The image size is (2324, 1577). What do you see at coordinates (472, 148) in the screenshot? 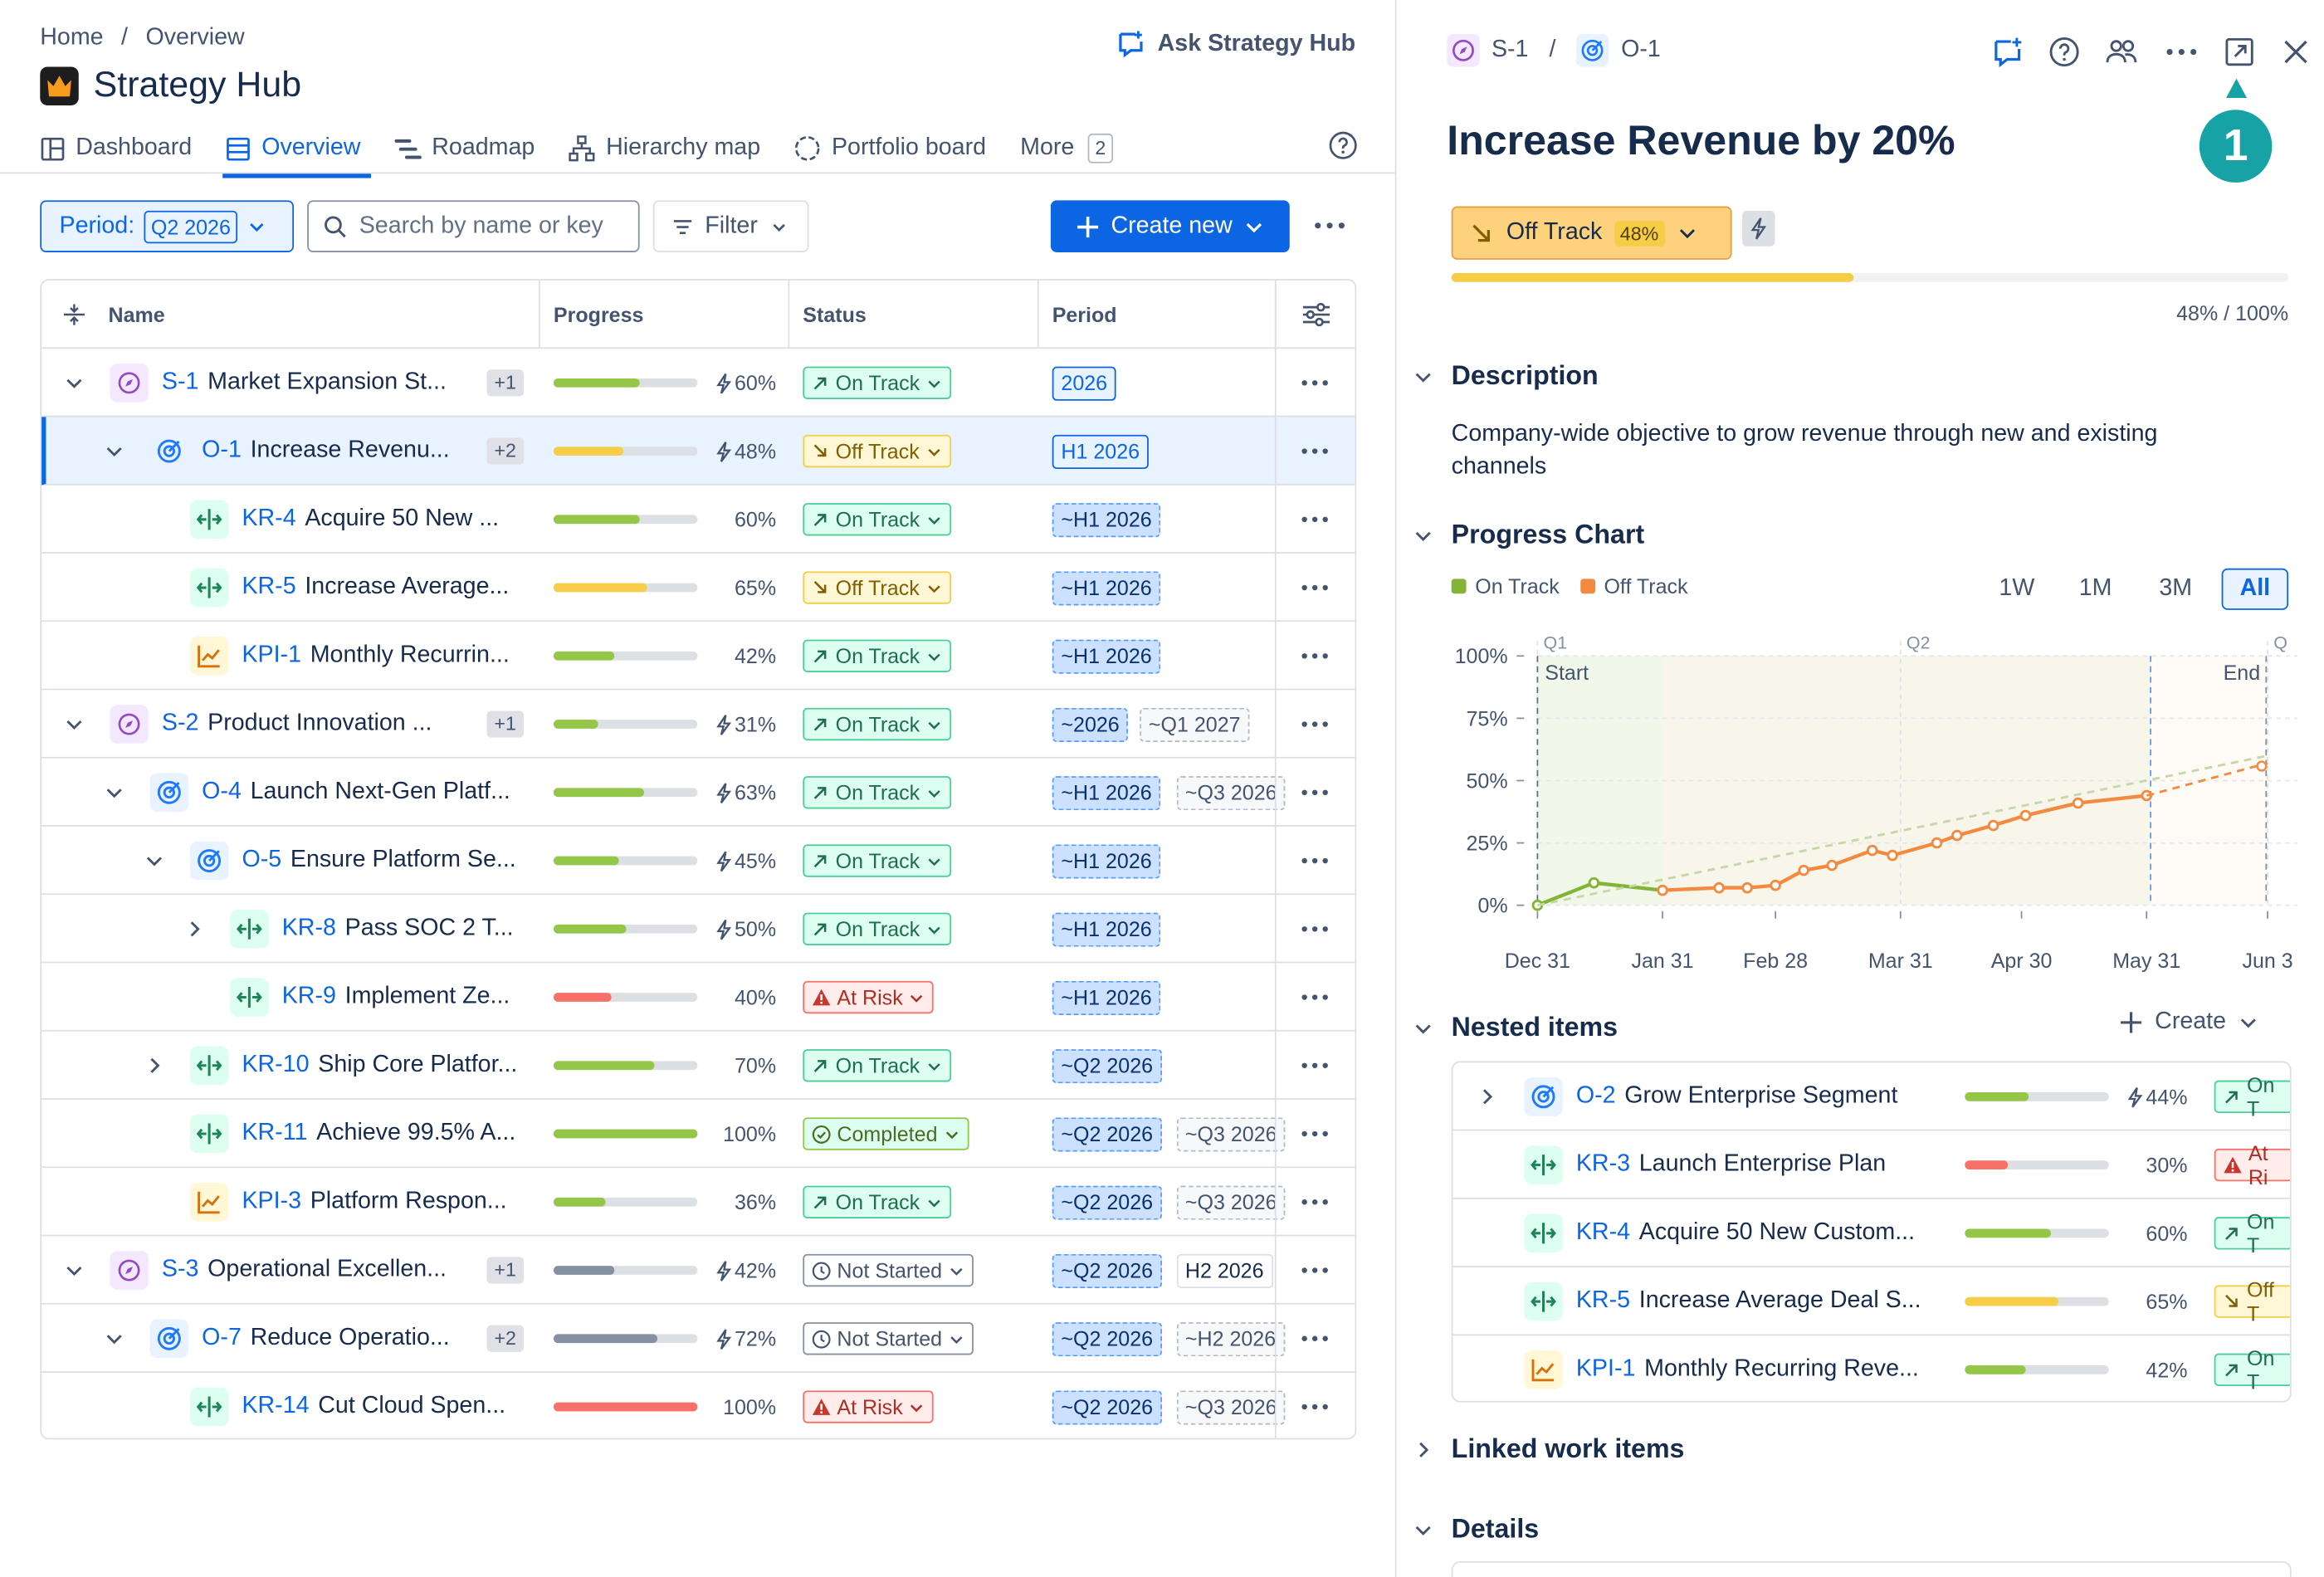
I see `tab-roadmap: Roadmap` at bounding box center [472, 148].